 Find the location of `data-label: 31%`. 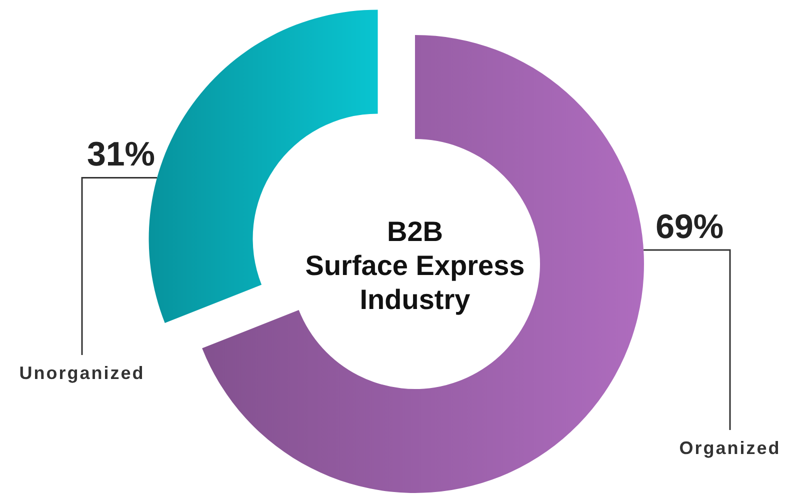

data-label: 31% is located at coordinates (121, 155).